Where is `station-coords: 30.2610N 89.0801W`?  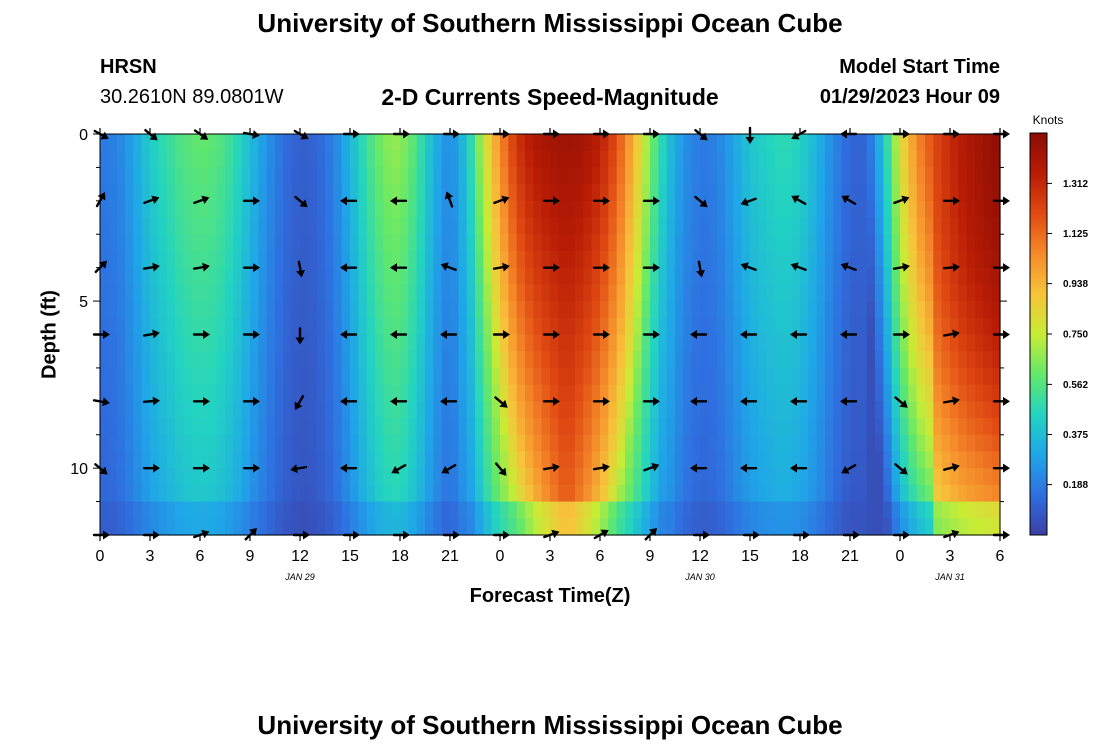
station-coords: 30.2610N 89.0801W is located at coordinates (192, 97).